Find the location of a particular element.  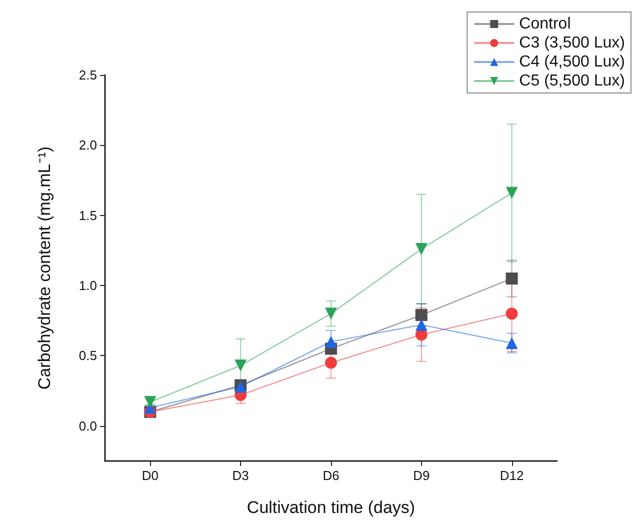

y-tick-label: 0.5 is located at coordinates (87, 356).